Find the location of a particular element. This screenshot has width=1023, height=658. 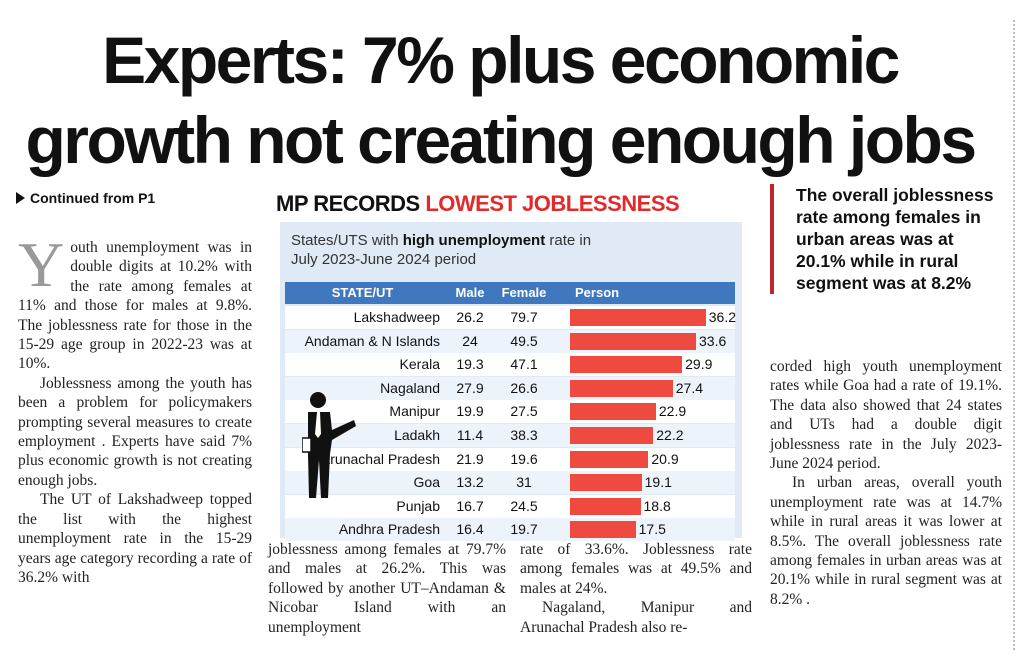

cell-person-value: 20.9 is located at coordinates (665, 458).